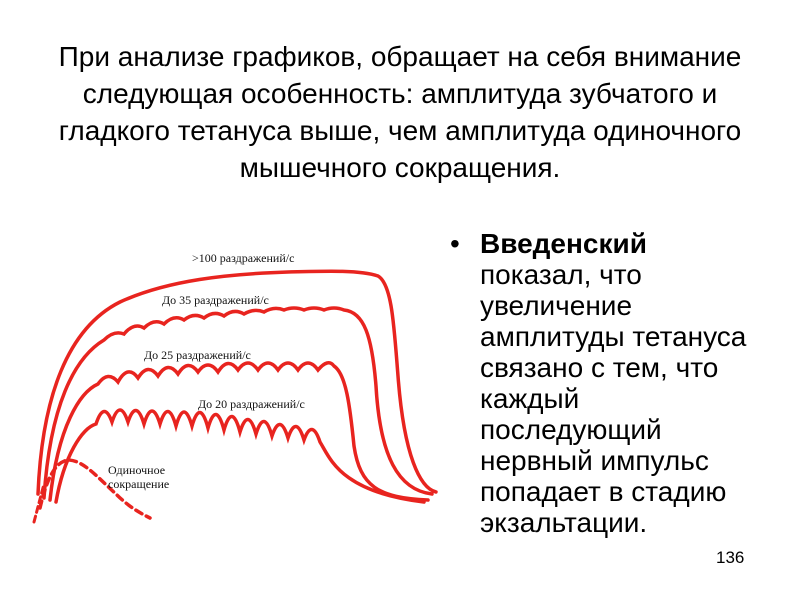 This screenshot has width=800, height=600. What do you see at coordinates (730, 557) in the screenshot?
I see `page-number: 136` at bounding box center [730, 557].